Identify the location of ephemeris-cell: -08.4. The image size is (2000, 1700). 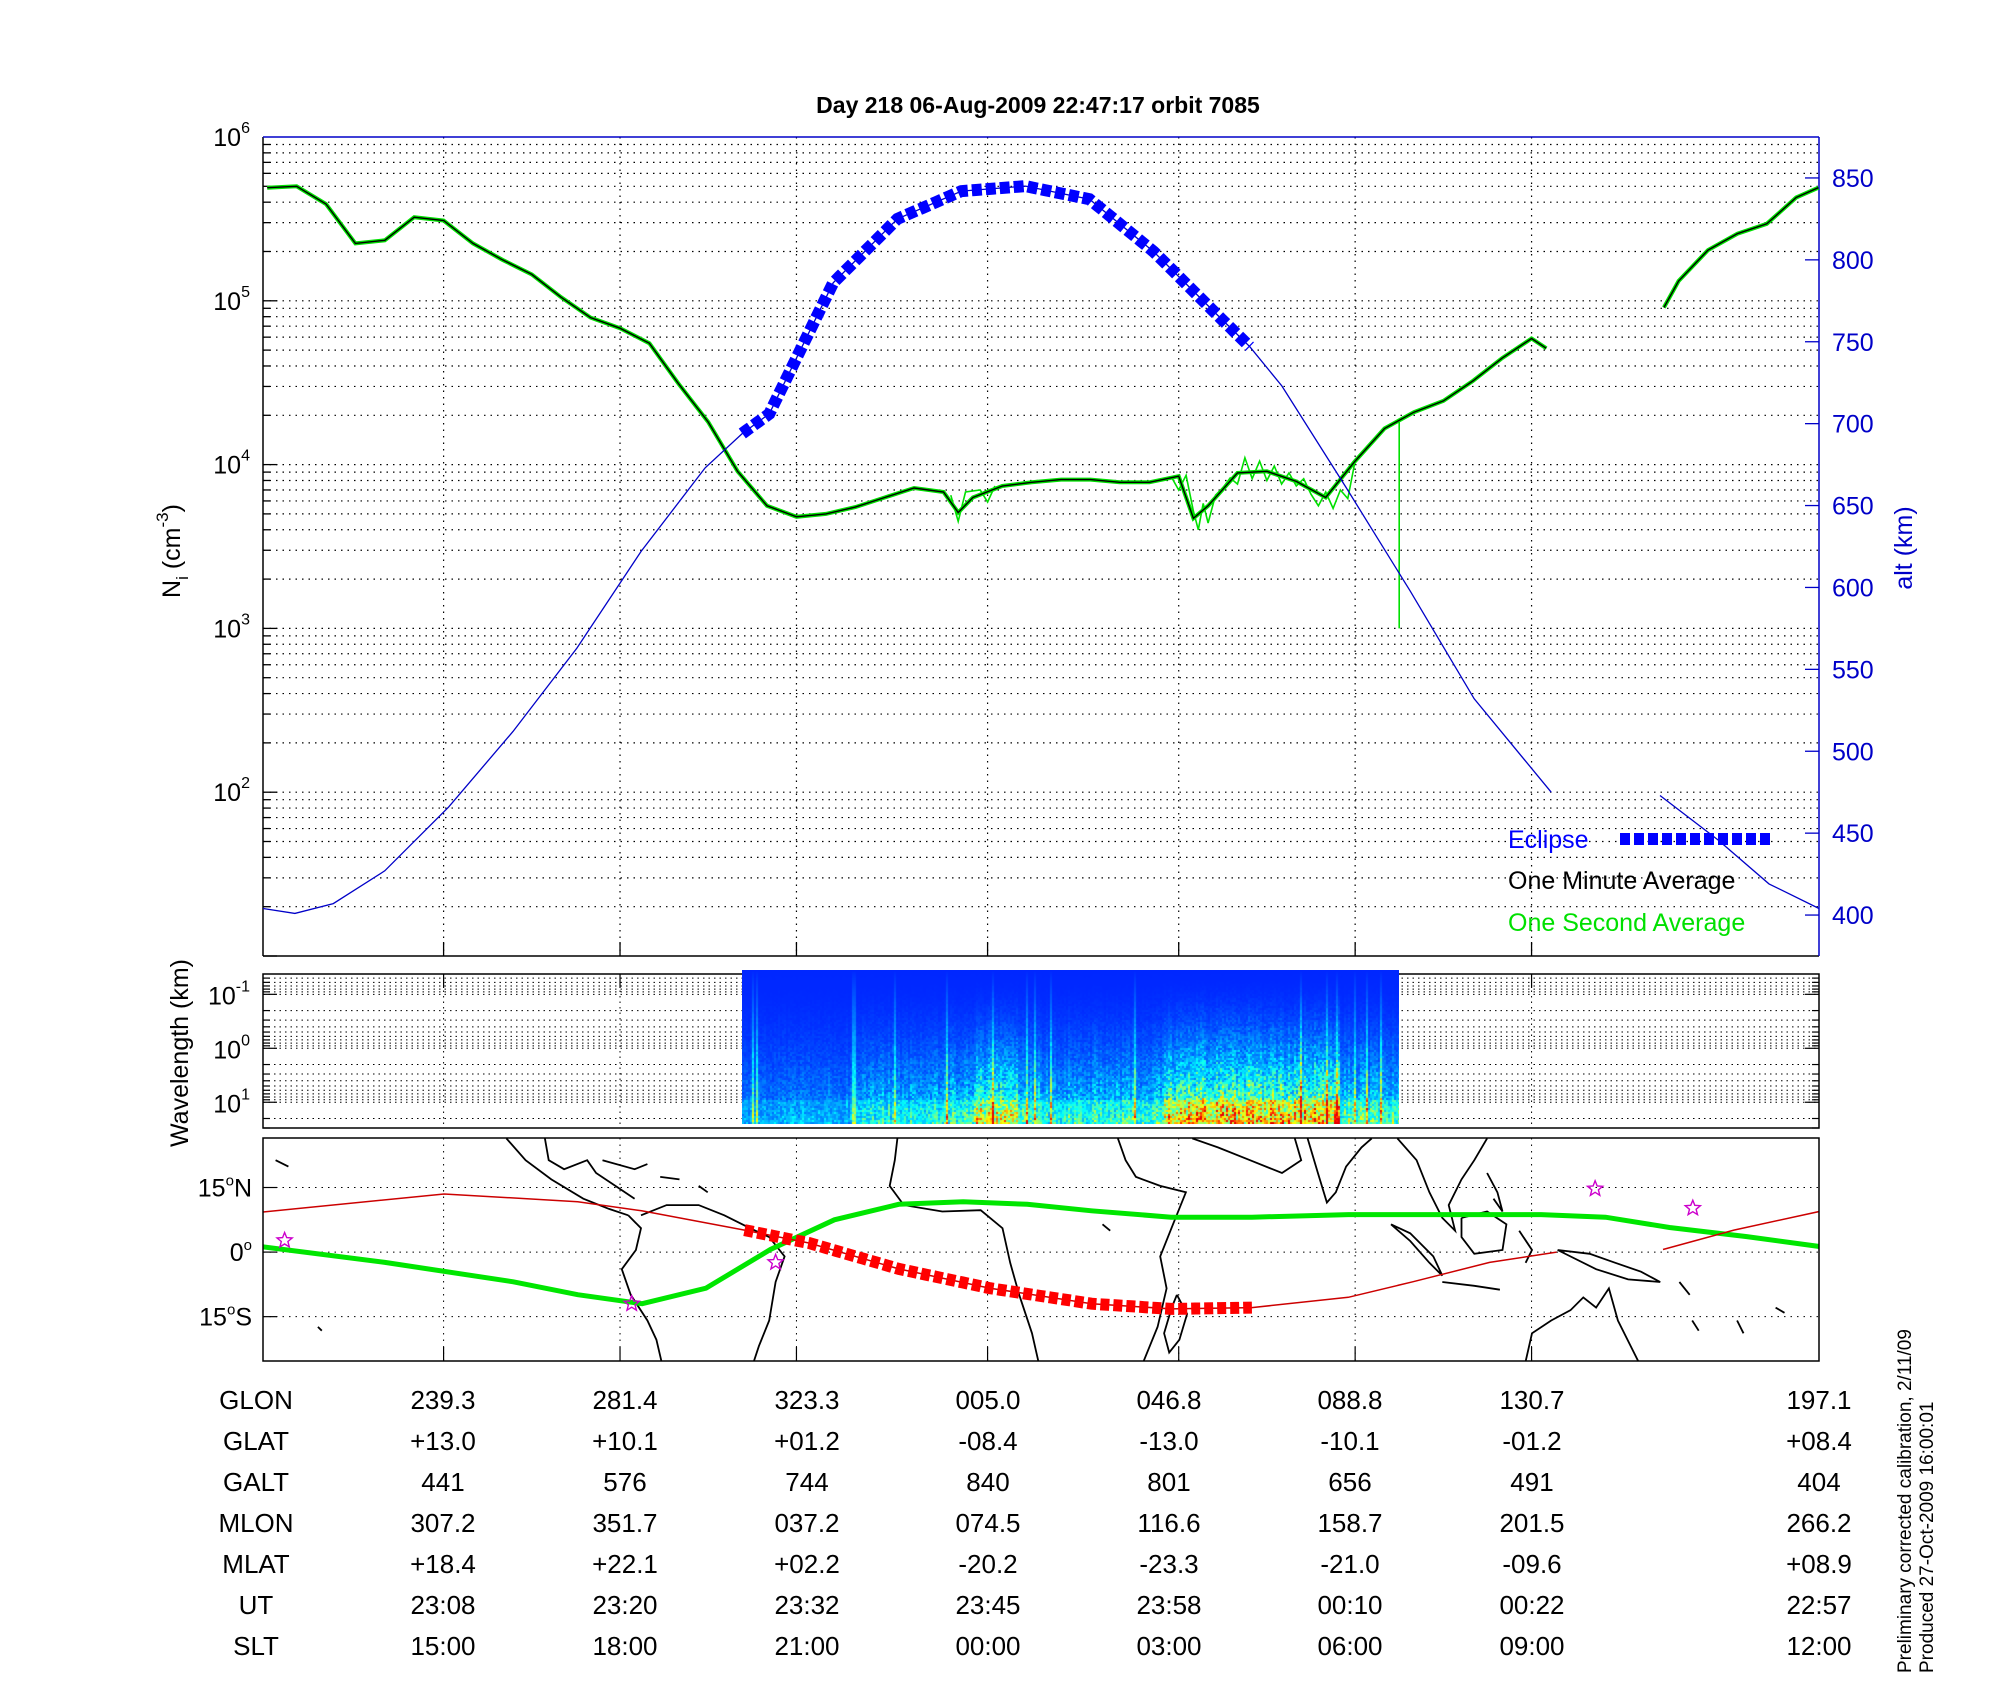
(987, 1441).